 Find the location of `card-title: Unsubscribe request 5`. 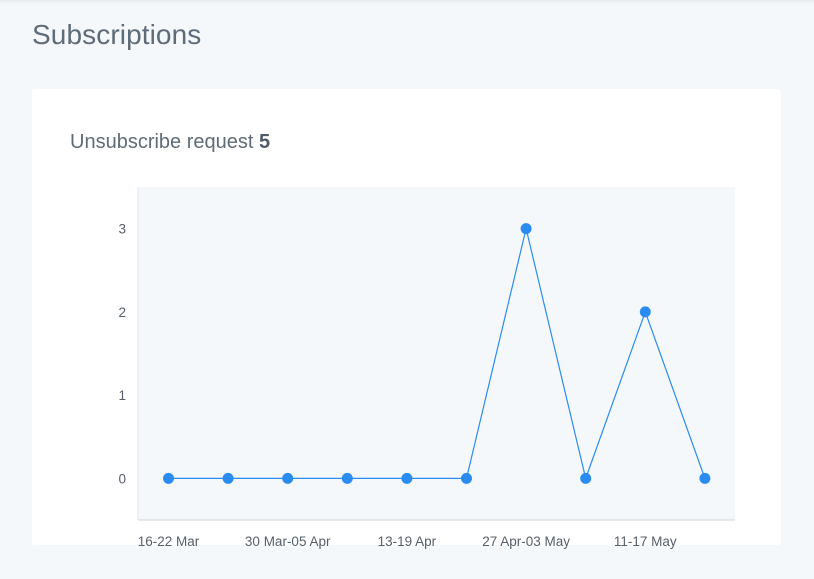

card-title: Unsubscribe request 5 is located at coordinates (170, 142).